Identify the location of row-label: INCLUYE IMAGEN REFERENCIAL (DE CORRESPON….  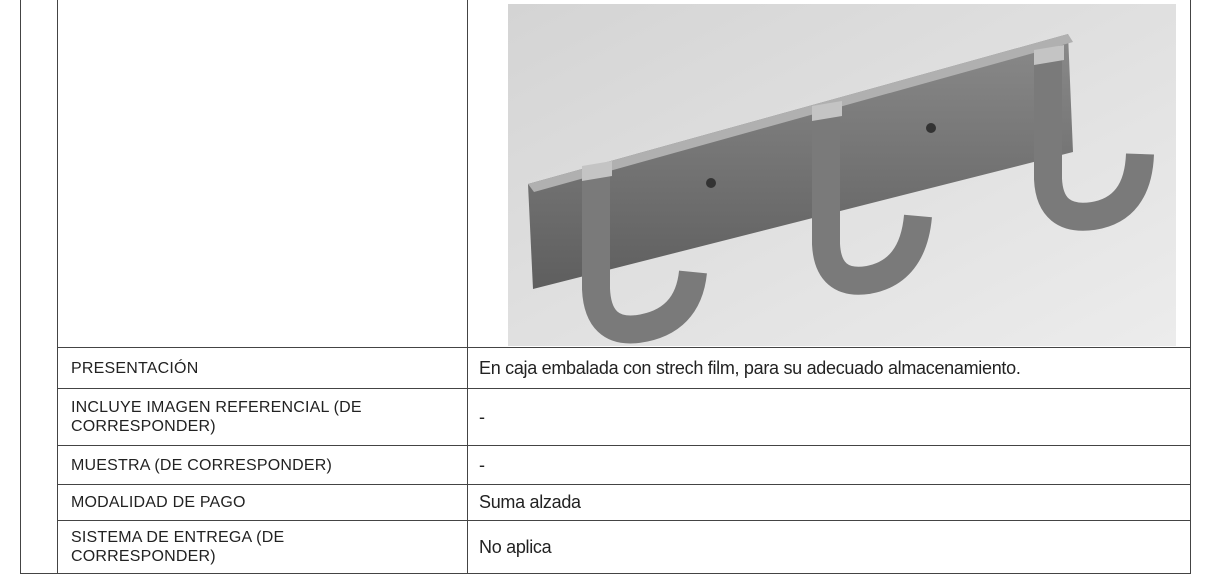
(216, 417).